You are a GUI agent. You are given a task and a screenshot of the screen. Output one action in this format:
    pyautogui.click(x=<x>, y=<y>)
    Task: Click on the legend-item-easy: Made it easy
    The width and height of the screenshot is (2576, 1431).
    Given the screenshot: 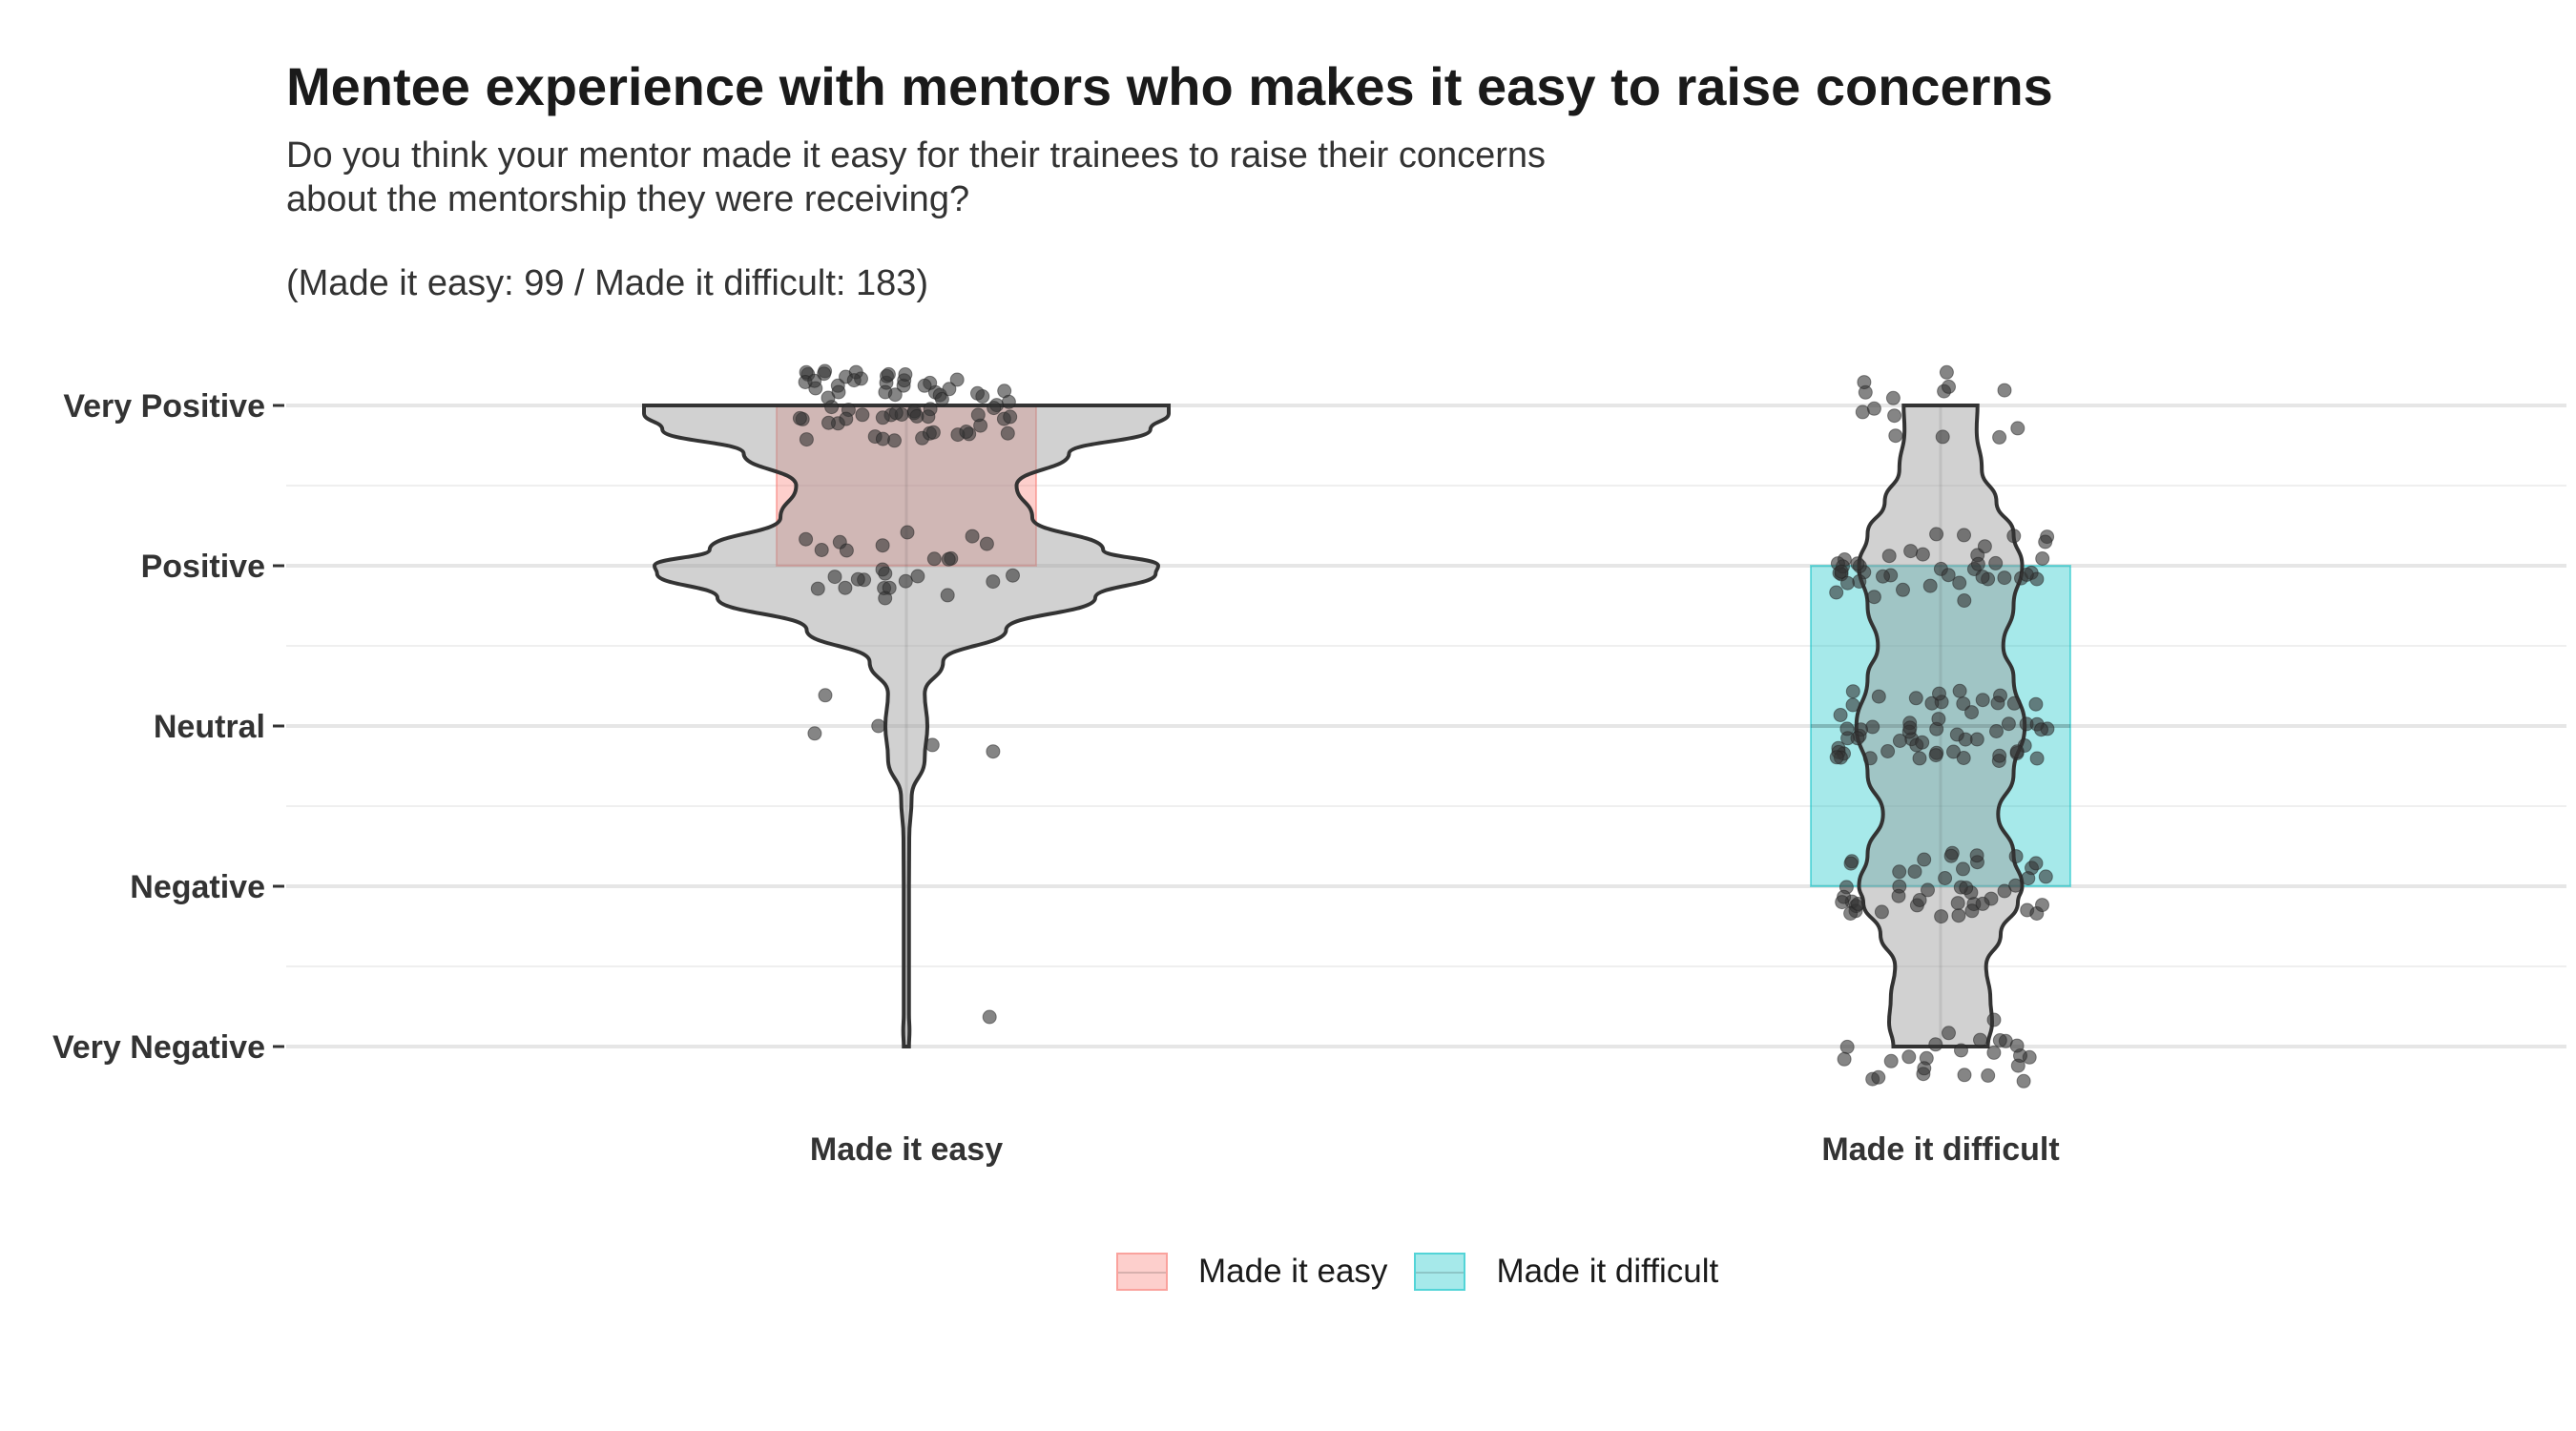 What is the action you would take?
    pyautogui.click(x=1251, y=1272)
    